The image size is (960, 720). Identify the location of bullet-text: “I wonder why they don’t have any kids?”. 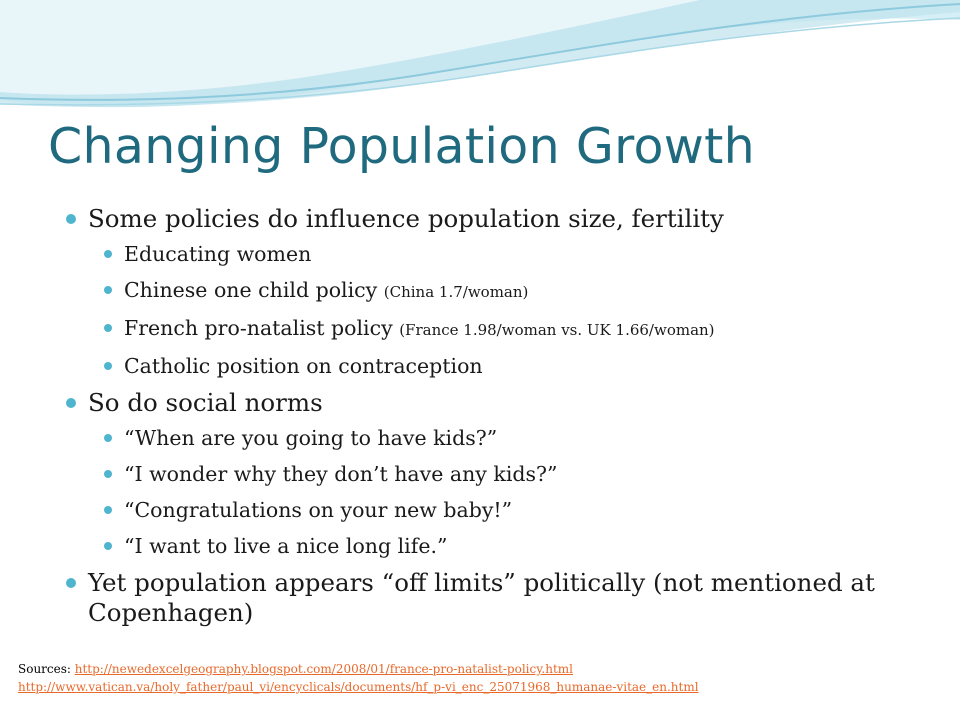
(341, 474).